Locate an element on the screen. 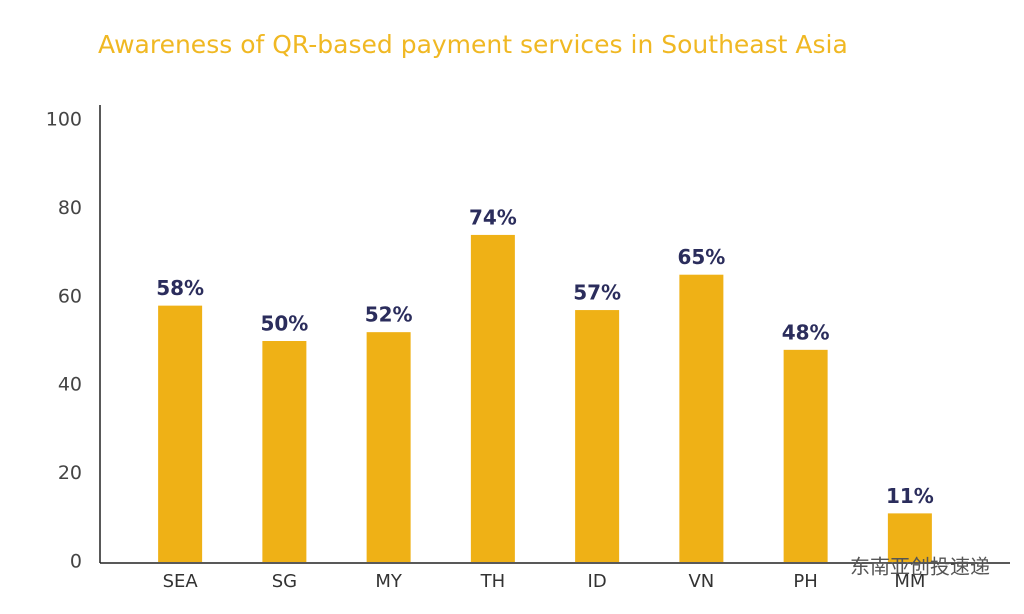 The height and width of the screenshot is (614, 1024). x-tick-label: MM is located at coordinates (909, 581).